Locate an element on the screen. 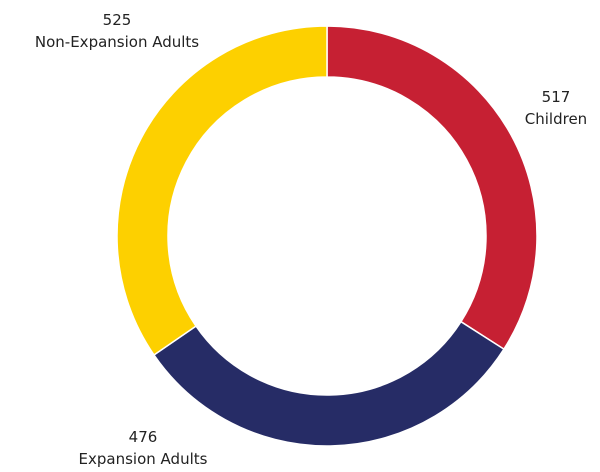 This screenshot has width=600, height=472. expansion-adults-name-label: Expansion Adults is located at coordinates (143, 459).